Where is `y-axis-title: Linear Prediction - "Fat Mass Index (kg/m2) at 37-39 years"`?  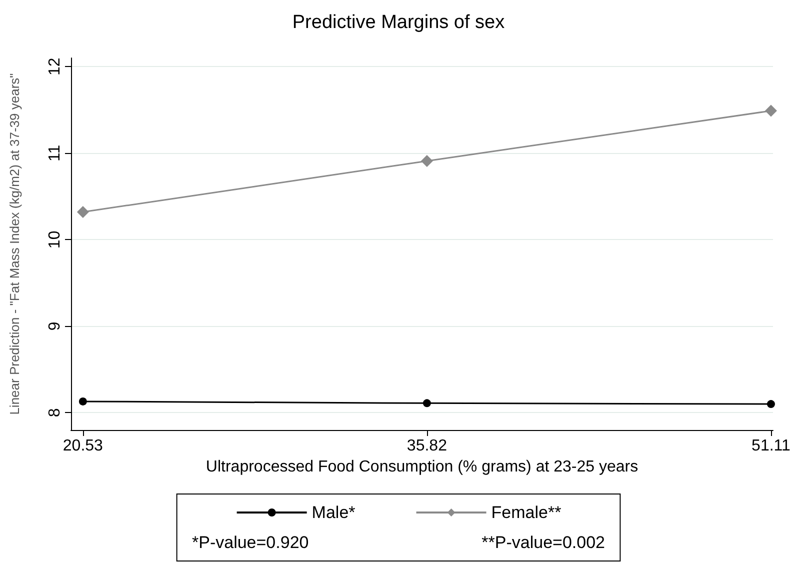 y-axis-title: Linear Prediction - "Fat Mass Index (kg/m2) at 37-39 years" is located at coordinates (14, 243).